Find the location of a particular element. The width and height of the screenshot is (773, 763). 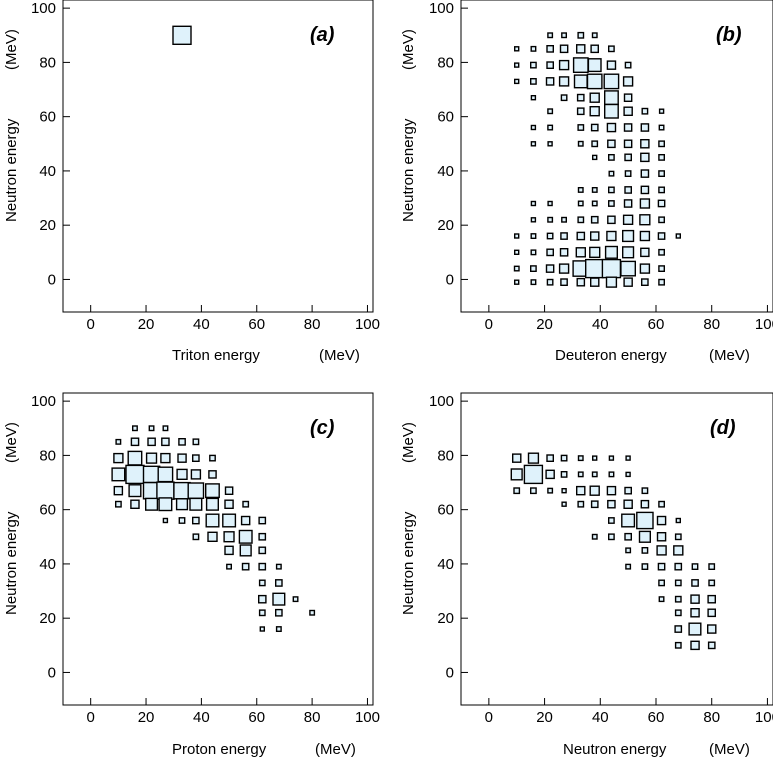

data-marks is located at coordinates (213, 528).